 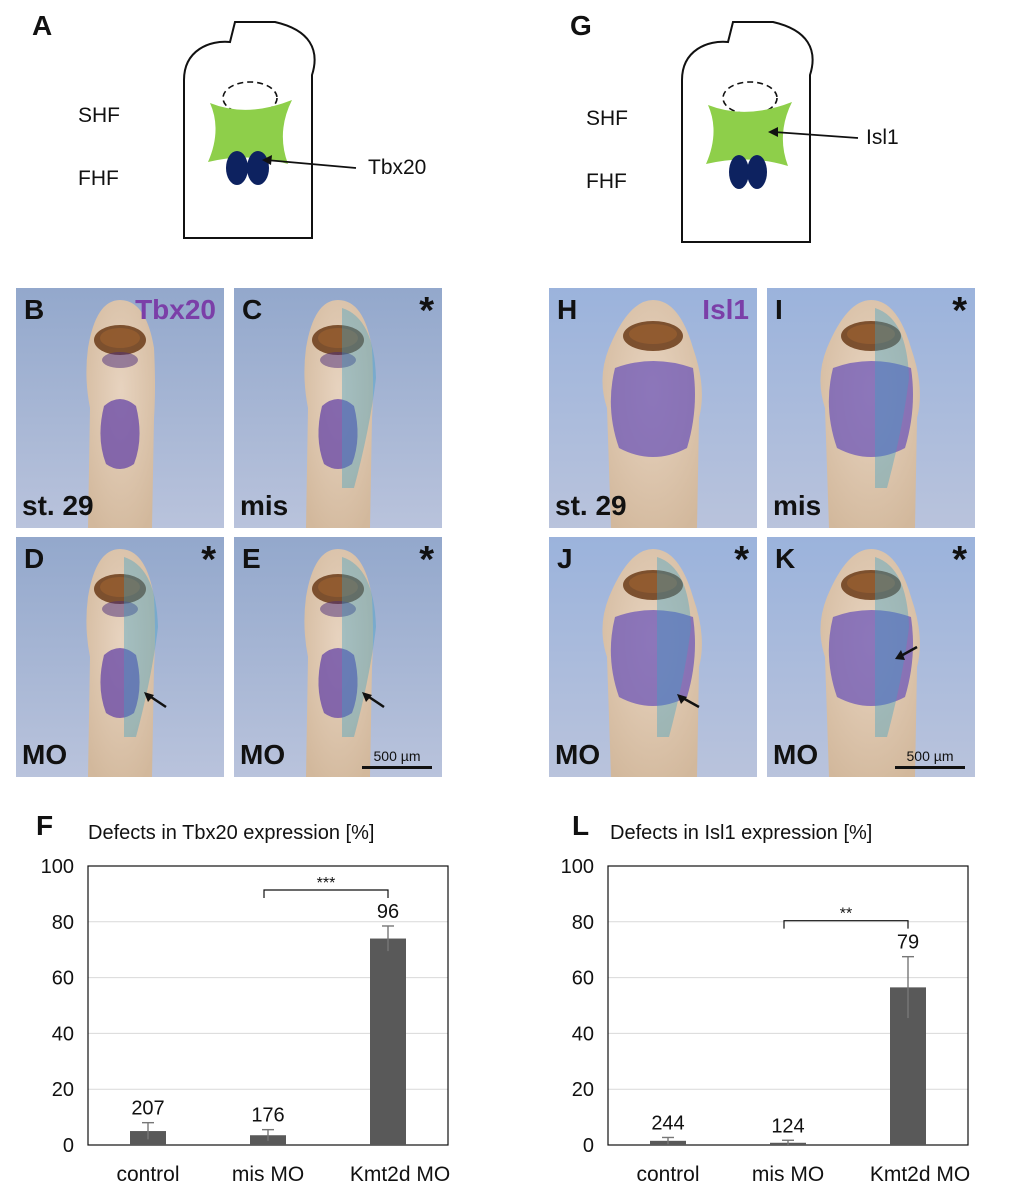 I want to click on embryo-photo: J * MO, so click(x=653, y=657).